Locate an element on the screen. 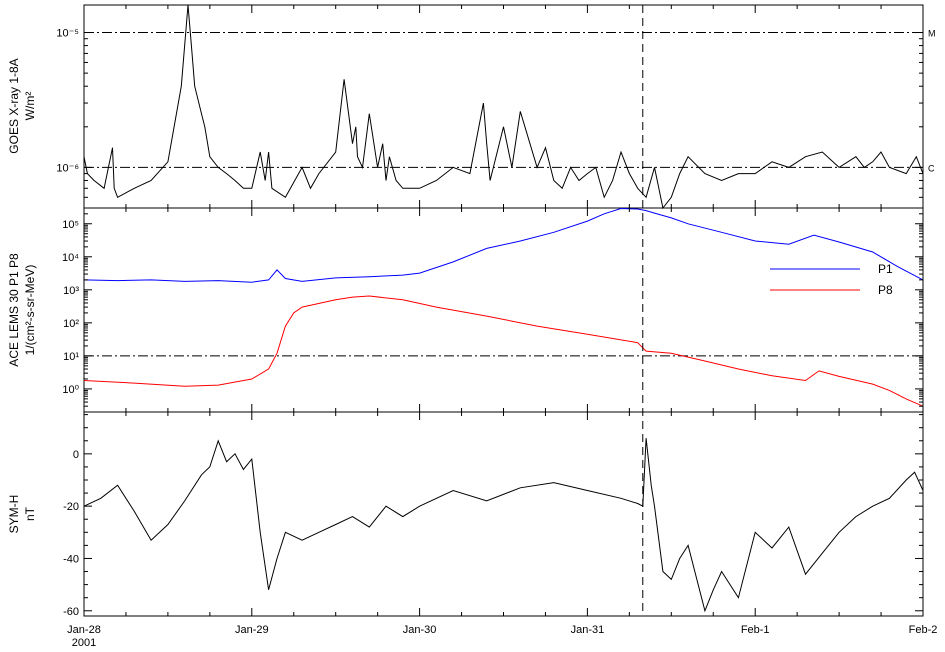  reference-line-label: C is located at coordinates (931, 168).